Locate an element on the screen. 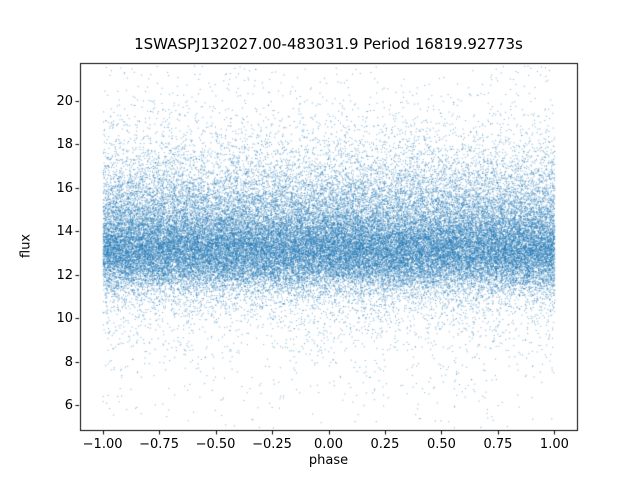 This screenshot has width=640, height=480. y-tick-label: 16 is located at coordinates (64, 188).